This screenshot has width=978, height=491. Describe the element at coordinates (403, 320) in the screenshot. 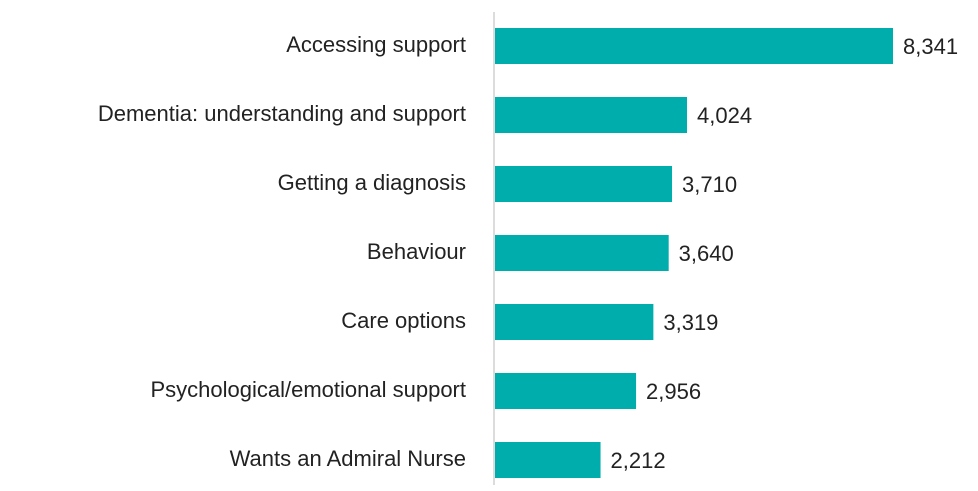

I see `category-label: Care options` at that location.